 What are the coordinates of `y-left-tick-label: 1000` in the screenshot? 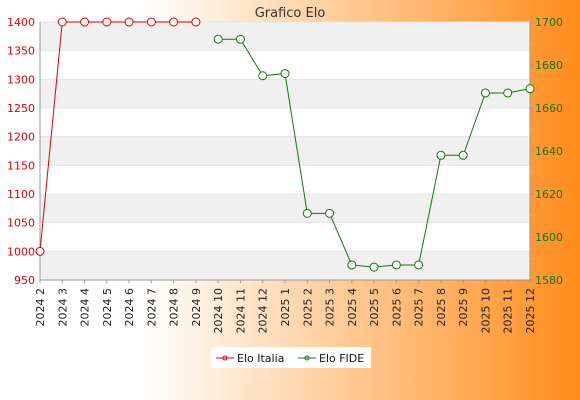 It's located at (21, 251).